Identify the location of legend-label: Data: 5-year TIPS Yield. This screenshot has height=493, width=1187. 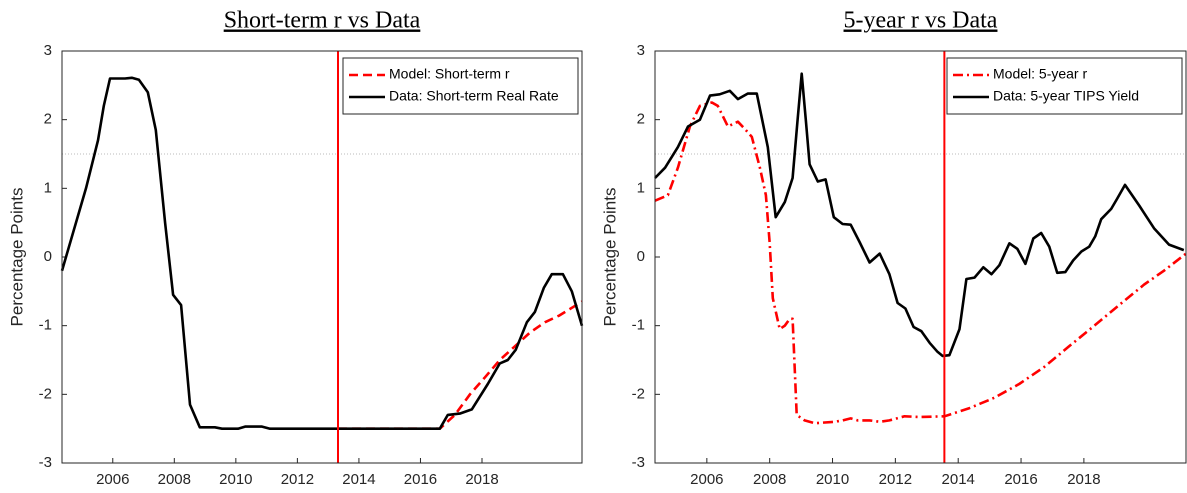
(1066, 96).